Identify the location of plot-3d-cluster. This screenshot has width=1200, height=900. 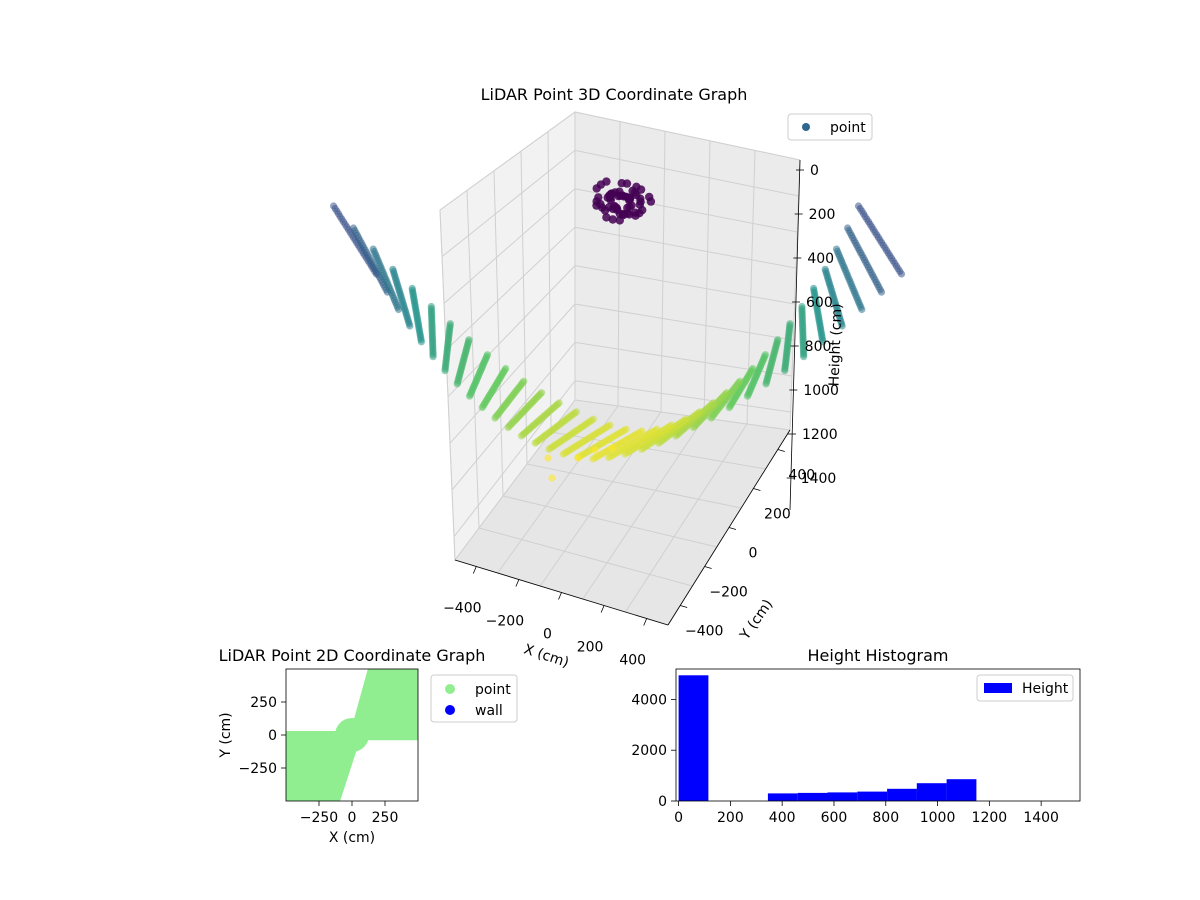
(624, 201).